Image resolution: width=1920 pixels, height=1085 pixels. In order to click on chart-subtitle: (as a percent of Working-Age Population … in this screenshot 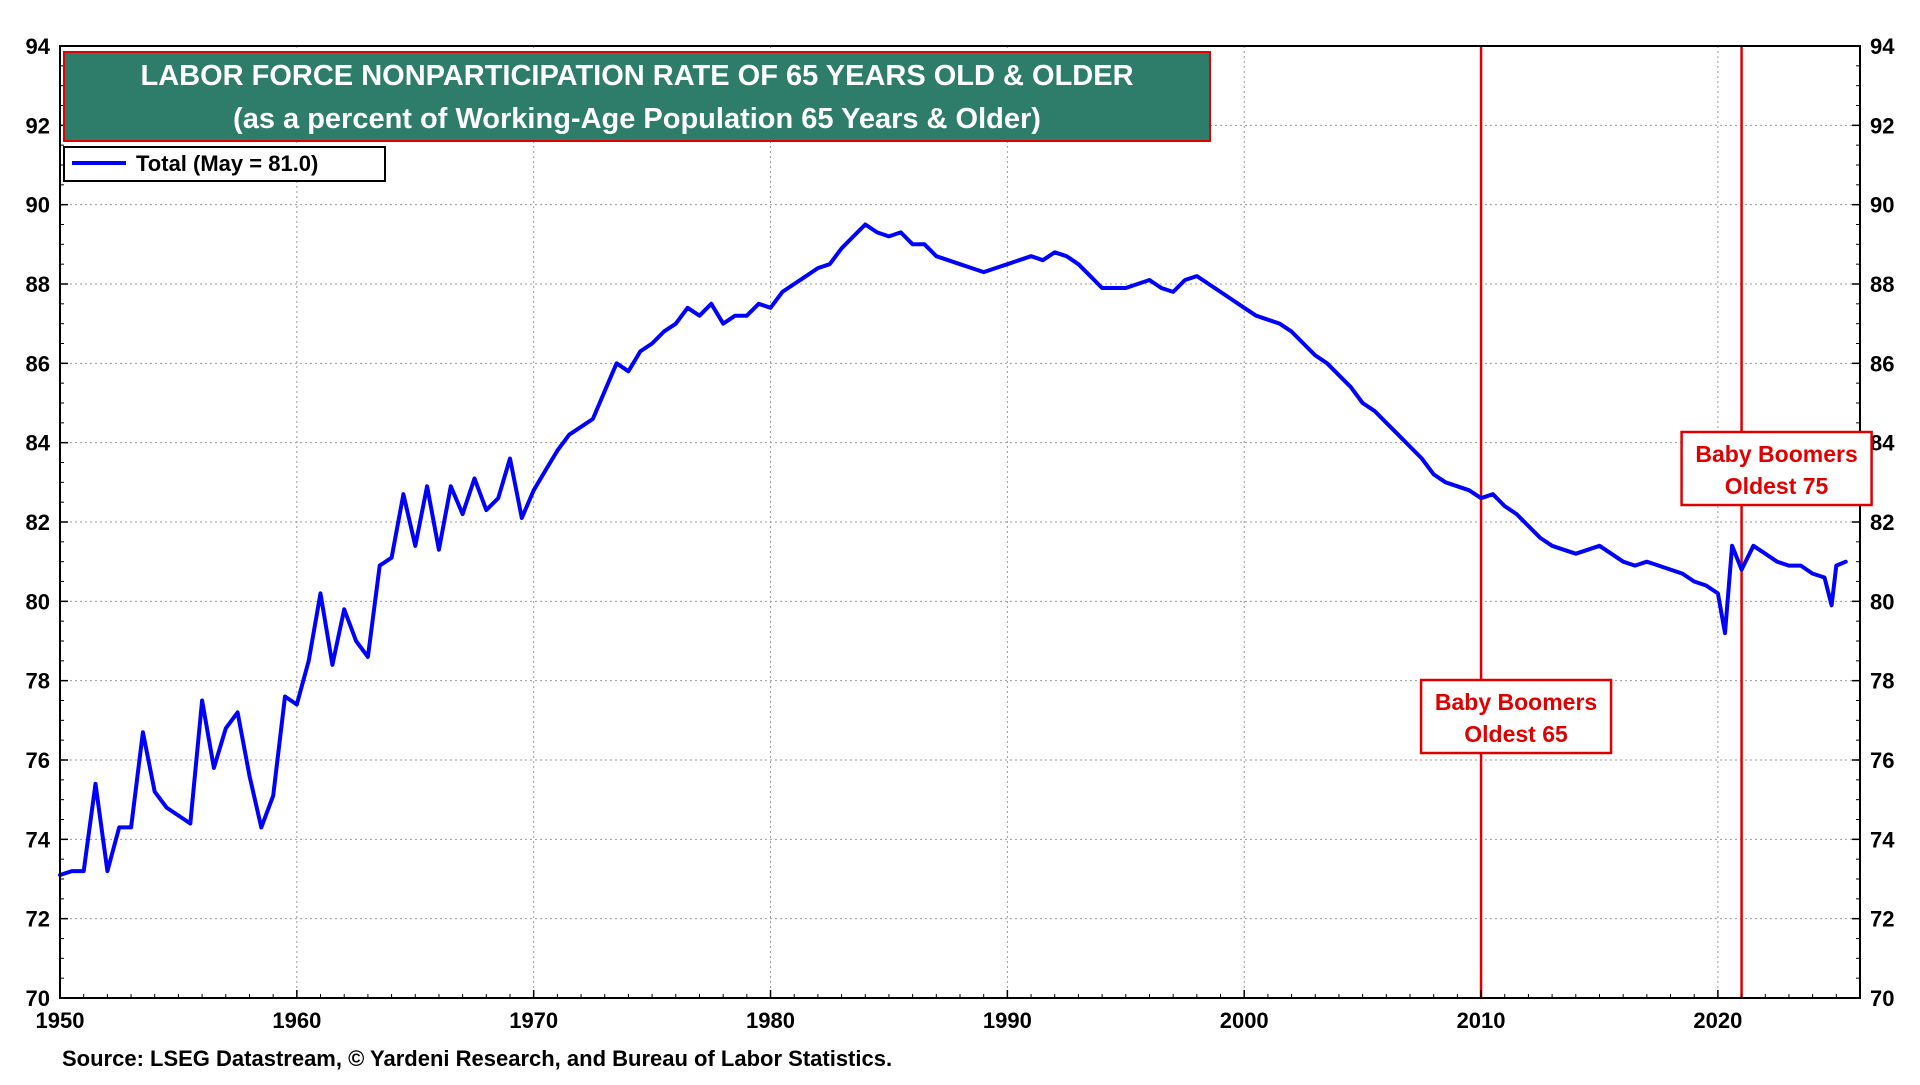, I will do `click(637, 119)`.